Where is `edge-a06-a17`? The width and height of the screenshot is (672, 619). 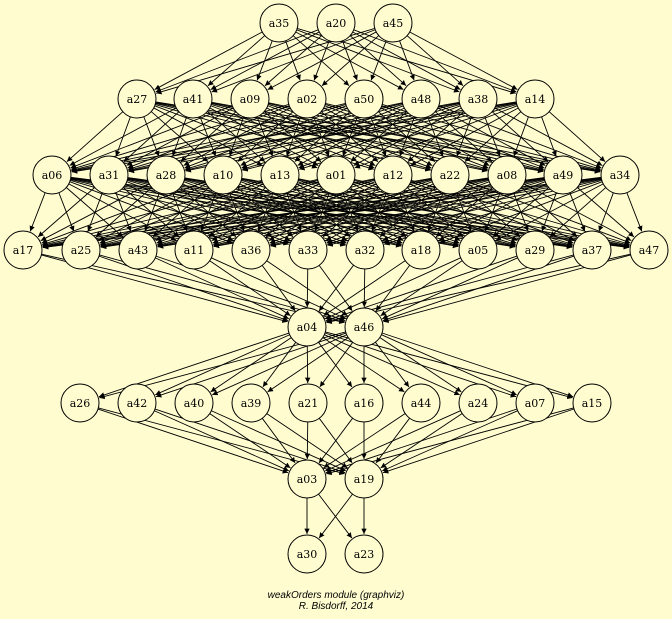 edge-a06-a17 is located at coordinates (37, 212).